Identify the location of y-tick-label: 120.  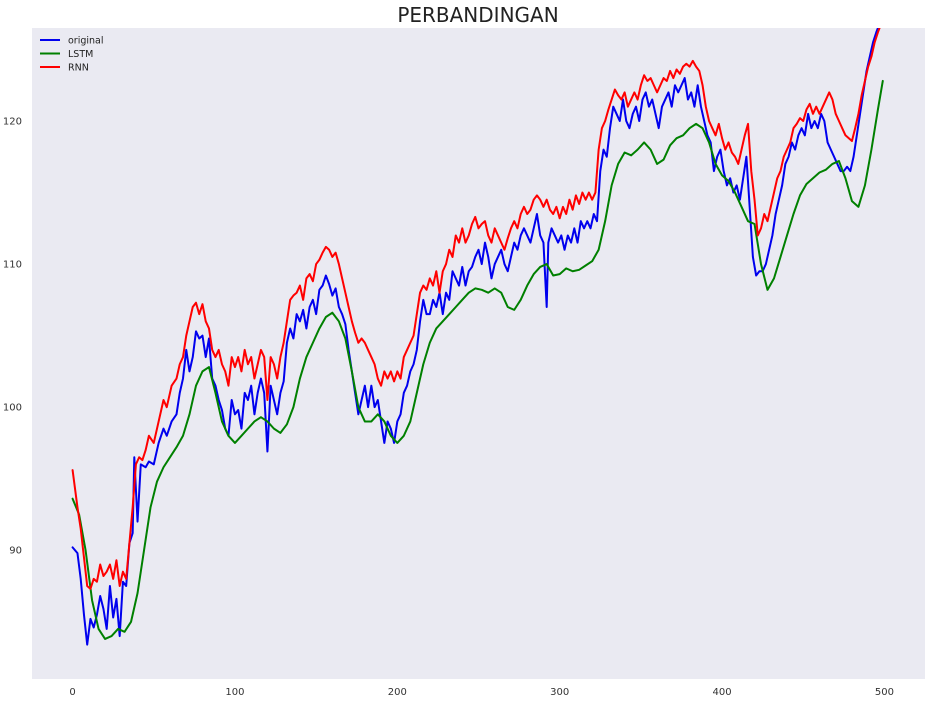
(12, 122).